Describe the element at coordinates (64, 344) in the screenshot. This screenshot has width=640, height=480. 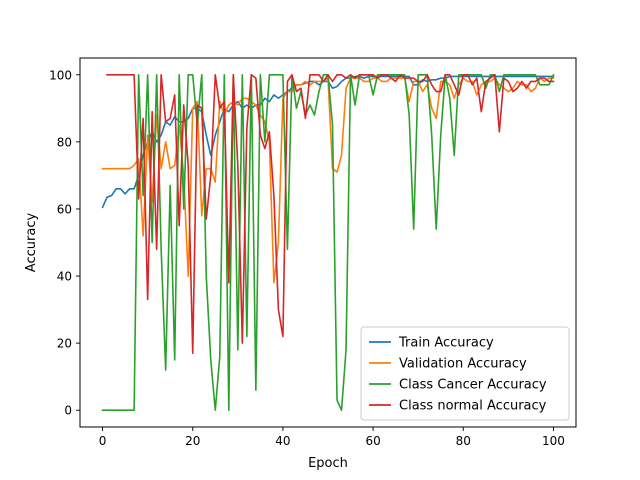
I see `y-tick-label: 20` at that location.